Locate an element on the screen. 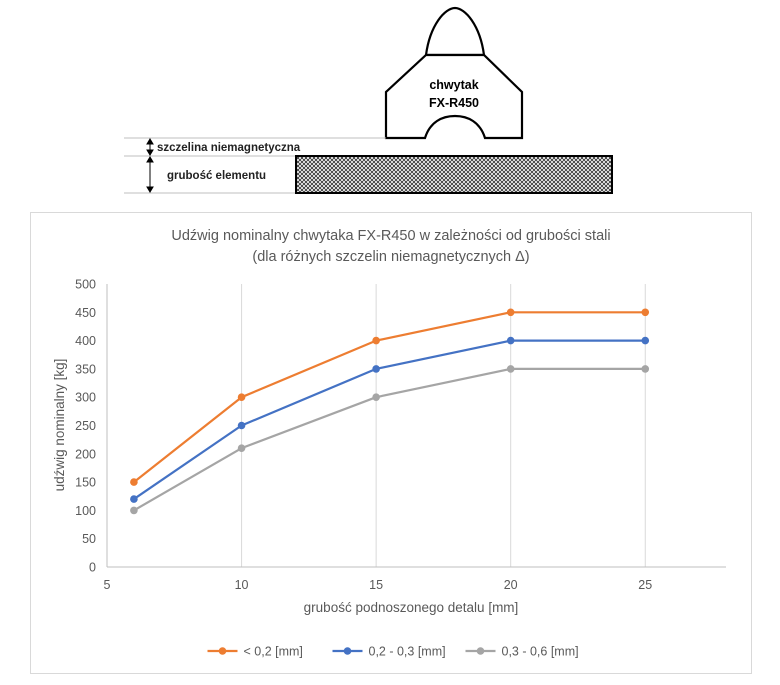 This screenshot has height=685, width=780. legend-entry-1: < 0,2 [mm] is located at coordinates (273, 652).